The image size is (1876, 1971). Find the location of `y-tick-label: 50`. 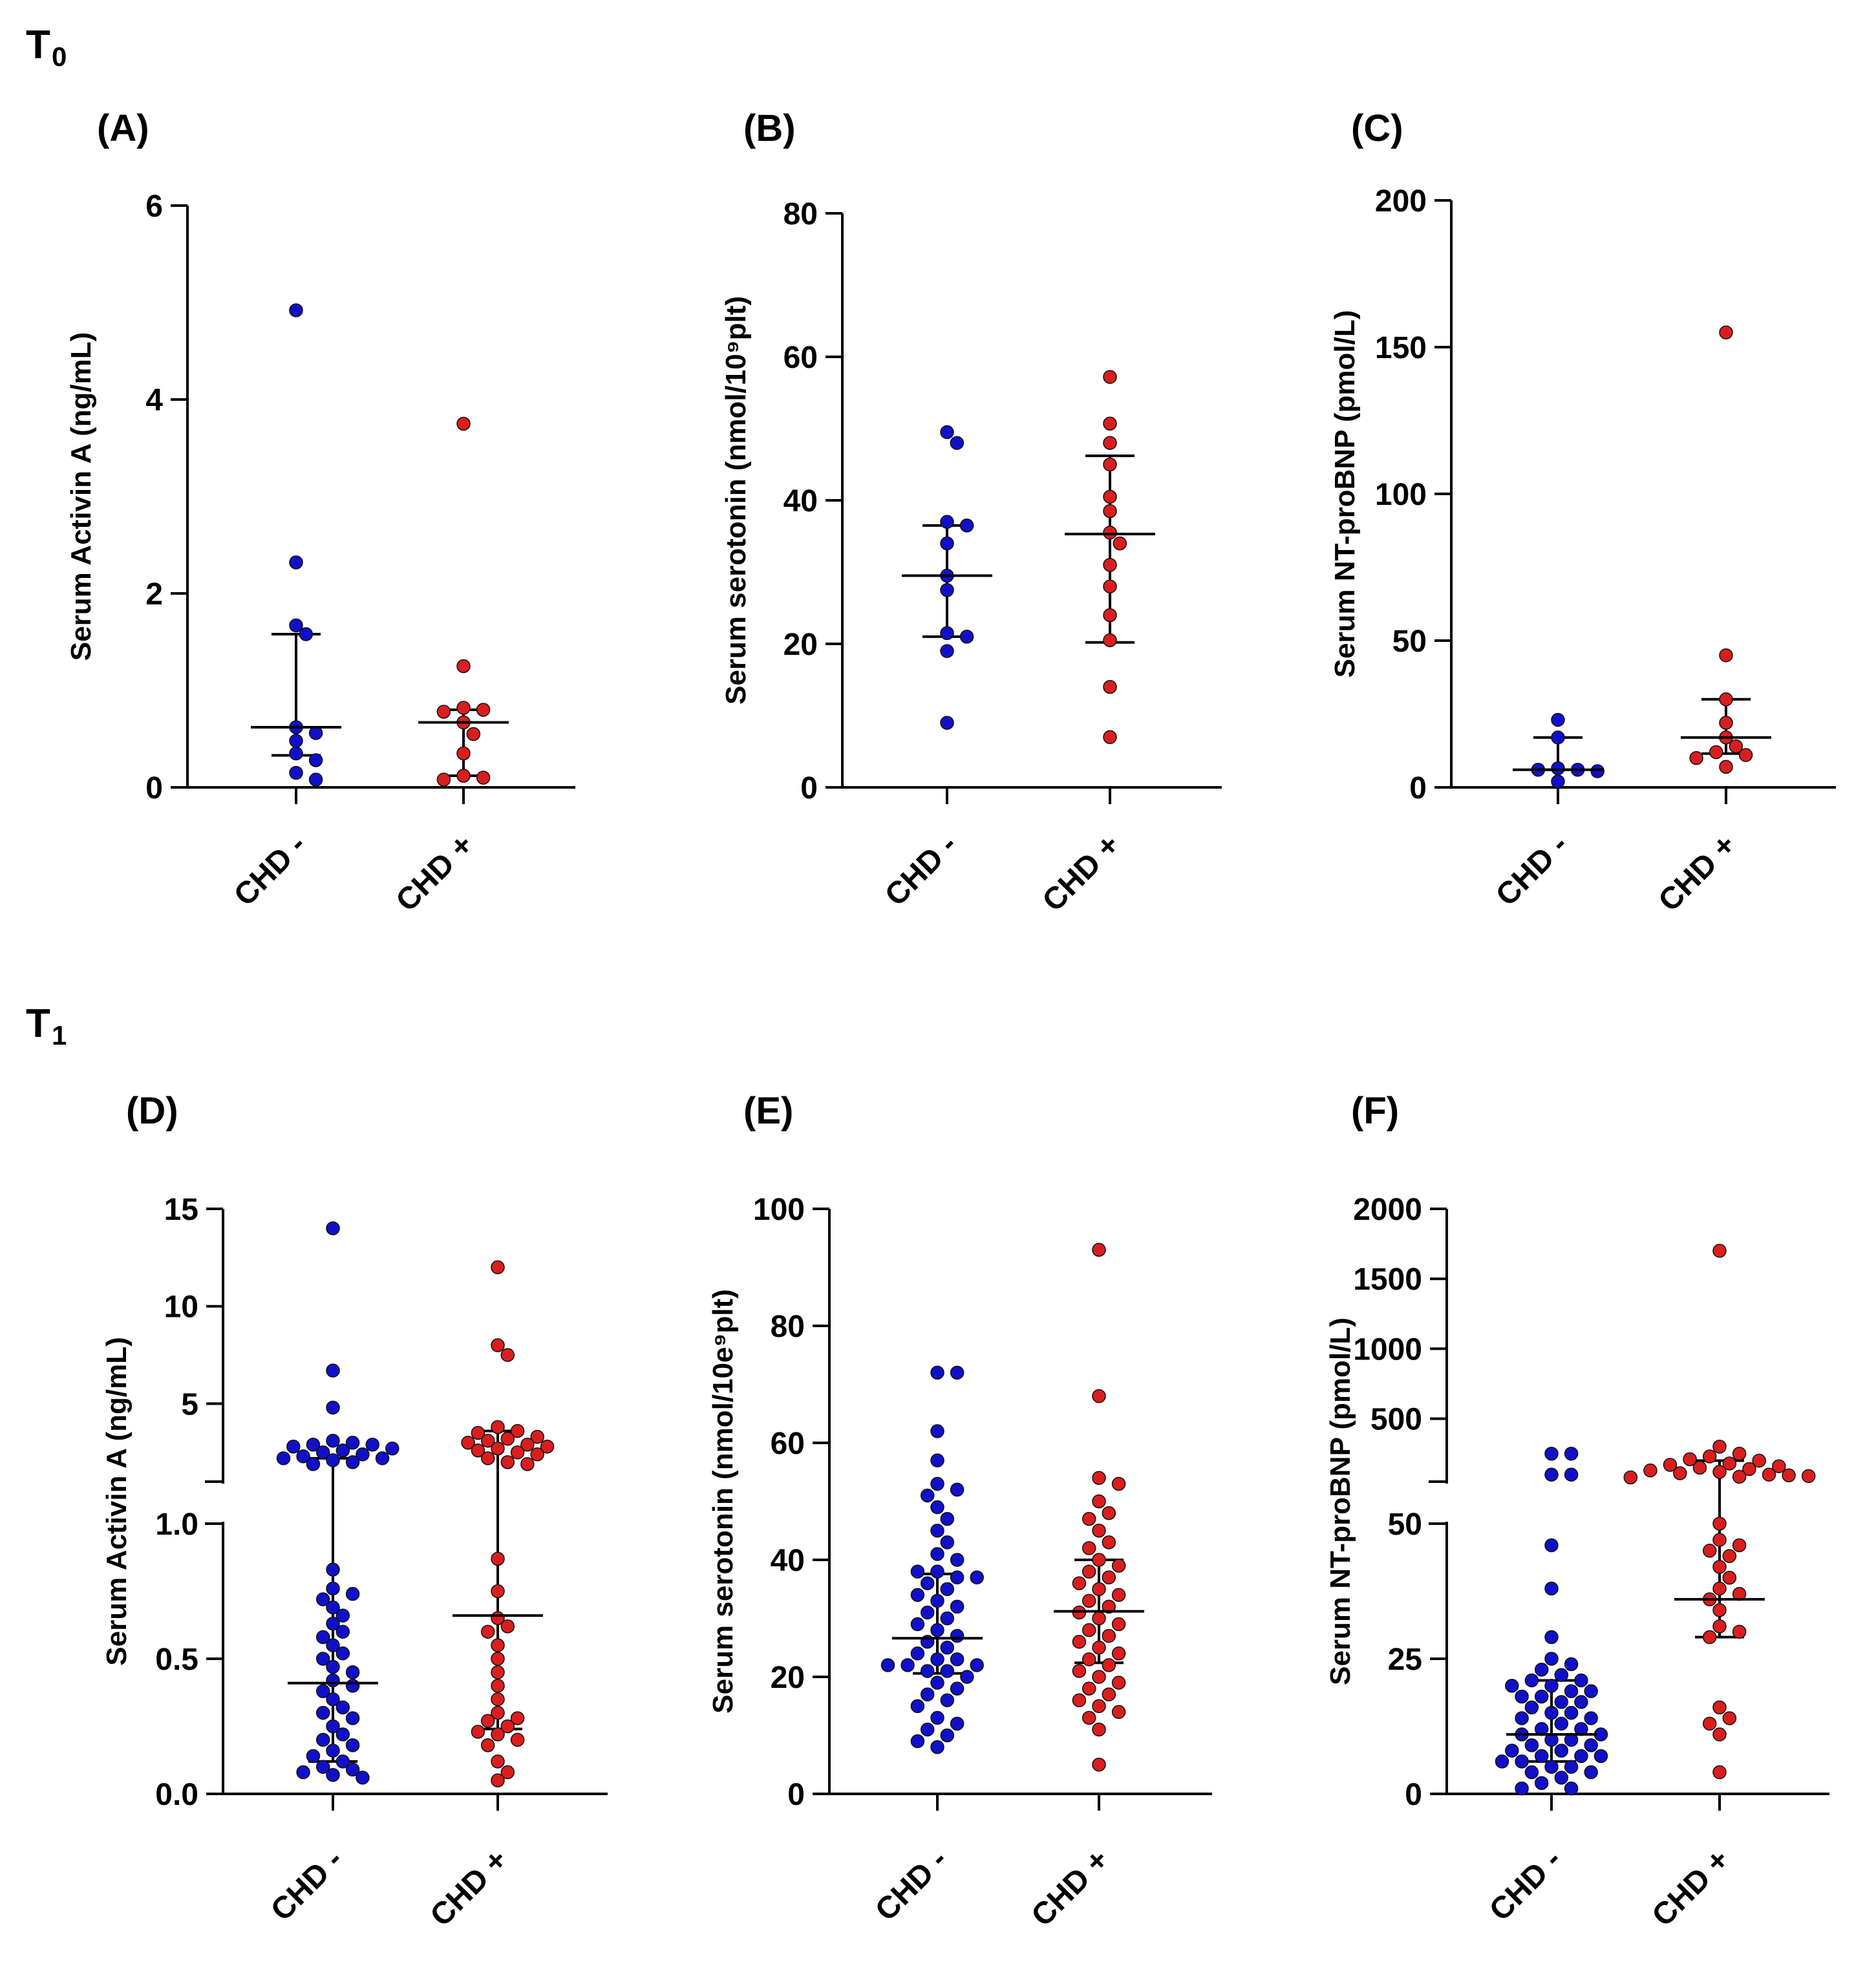

y-tick-label: 50 is located at coordinates (1405, 1525).